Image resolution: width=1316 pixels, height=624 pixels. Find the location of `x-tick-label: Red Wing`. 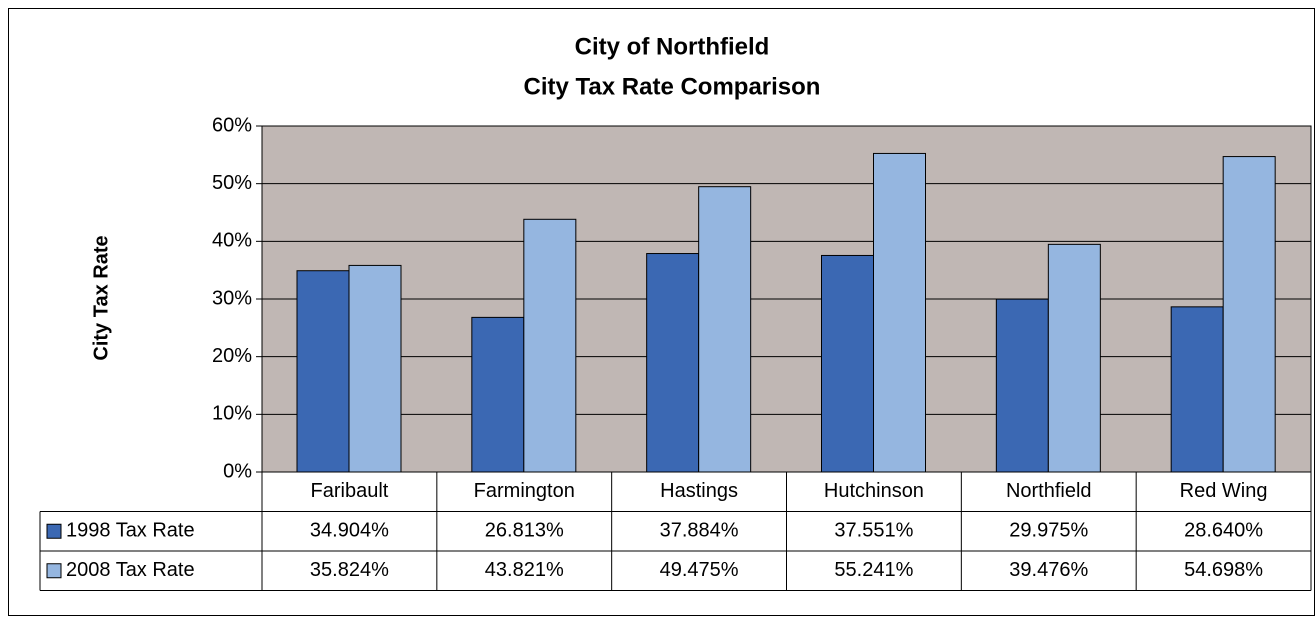

x-tick-label: Red Wing is located at coordinates (1224, 491).